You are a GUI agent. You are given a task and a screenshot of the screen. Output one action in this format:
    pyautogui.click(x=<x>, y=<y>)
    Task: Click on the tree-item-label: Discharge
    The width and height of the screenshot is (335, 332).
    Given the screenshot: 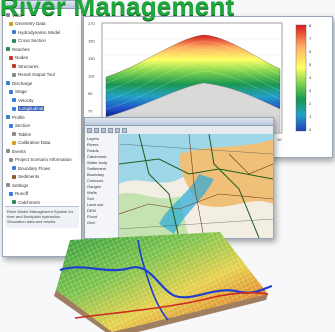 What is the action you would take?
    pyautogui.click(x=22, y=83)
    